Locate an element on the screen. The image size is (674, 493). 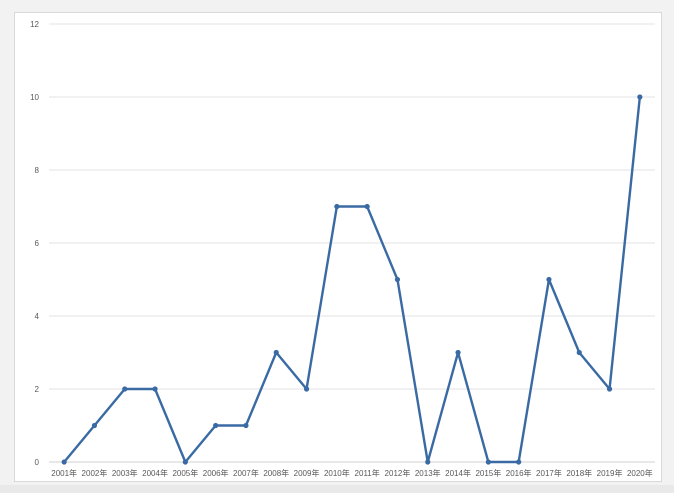
x-tick-label: 2006年 is located at coordinates (216, 473).